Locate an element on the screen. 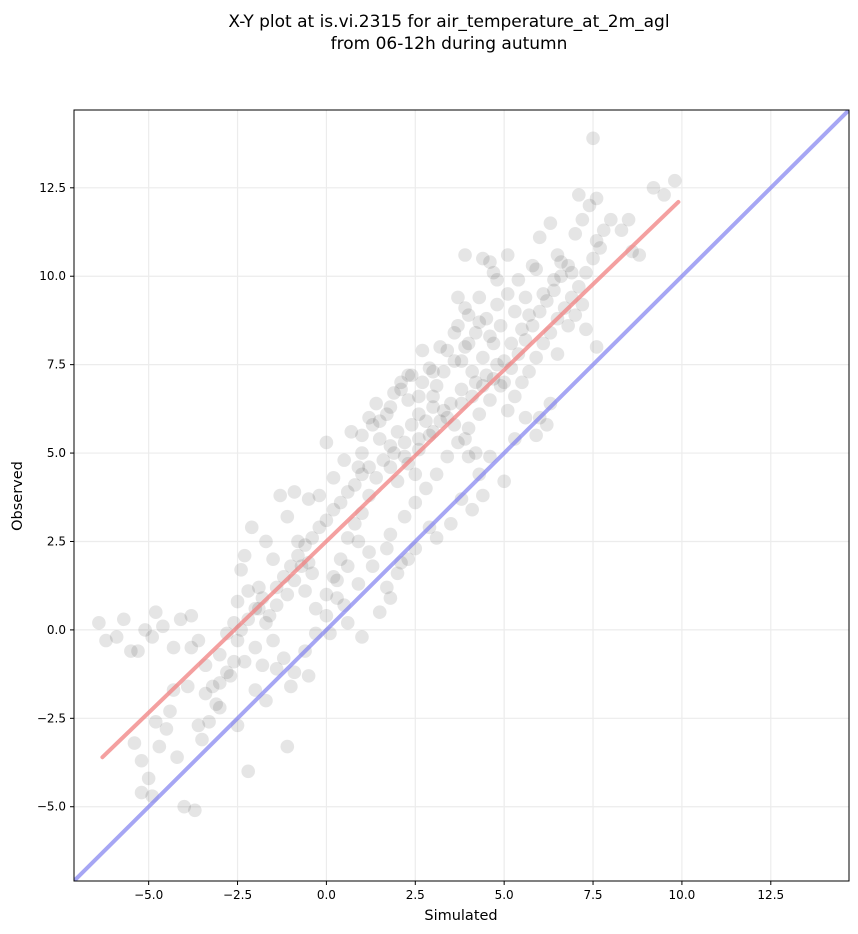 Image resolution: width=858 pixels, height=934 pixels. x-tick-label: 12.5 is located at coordinates (770, 895).